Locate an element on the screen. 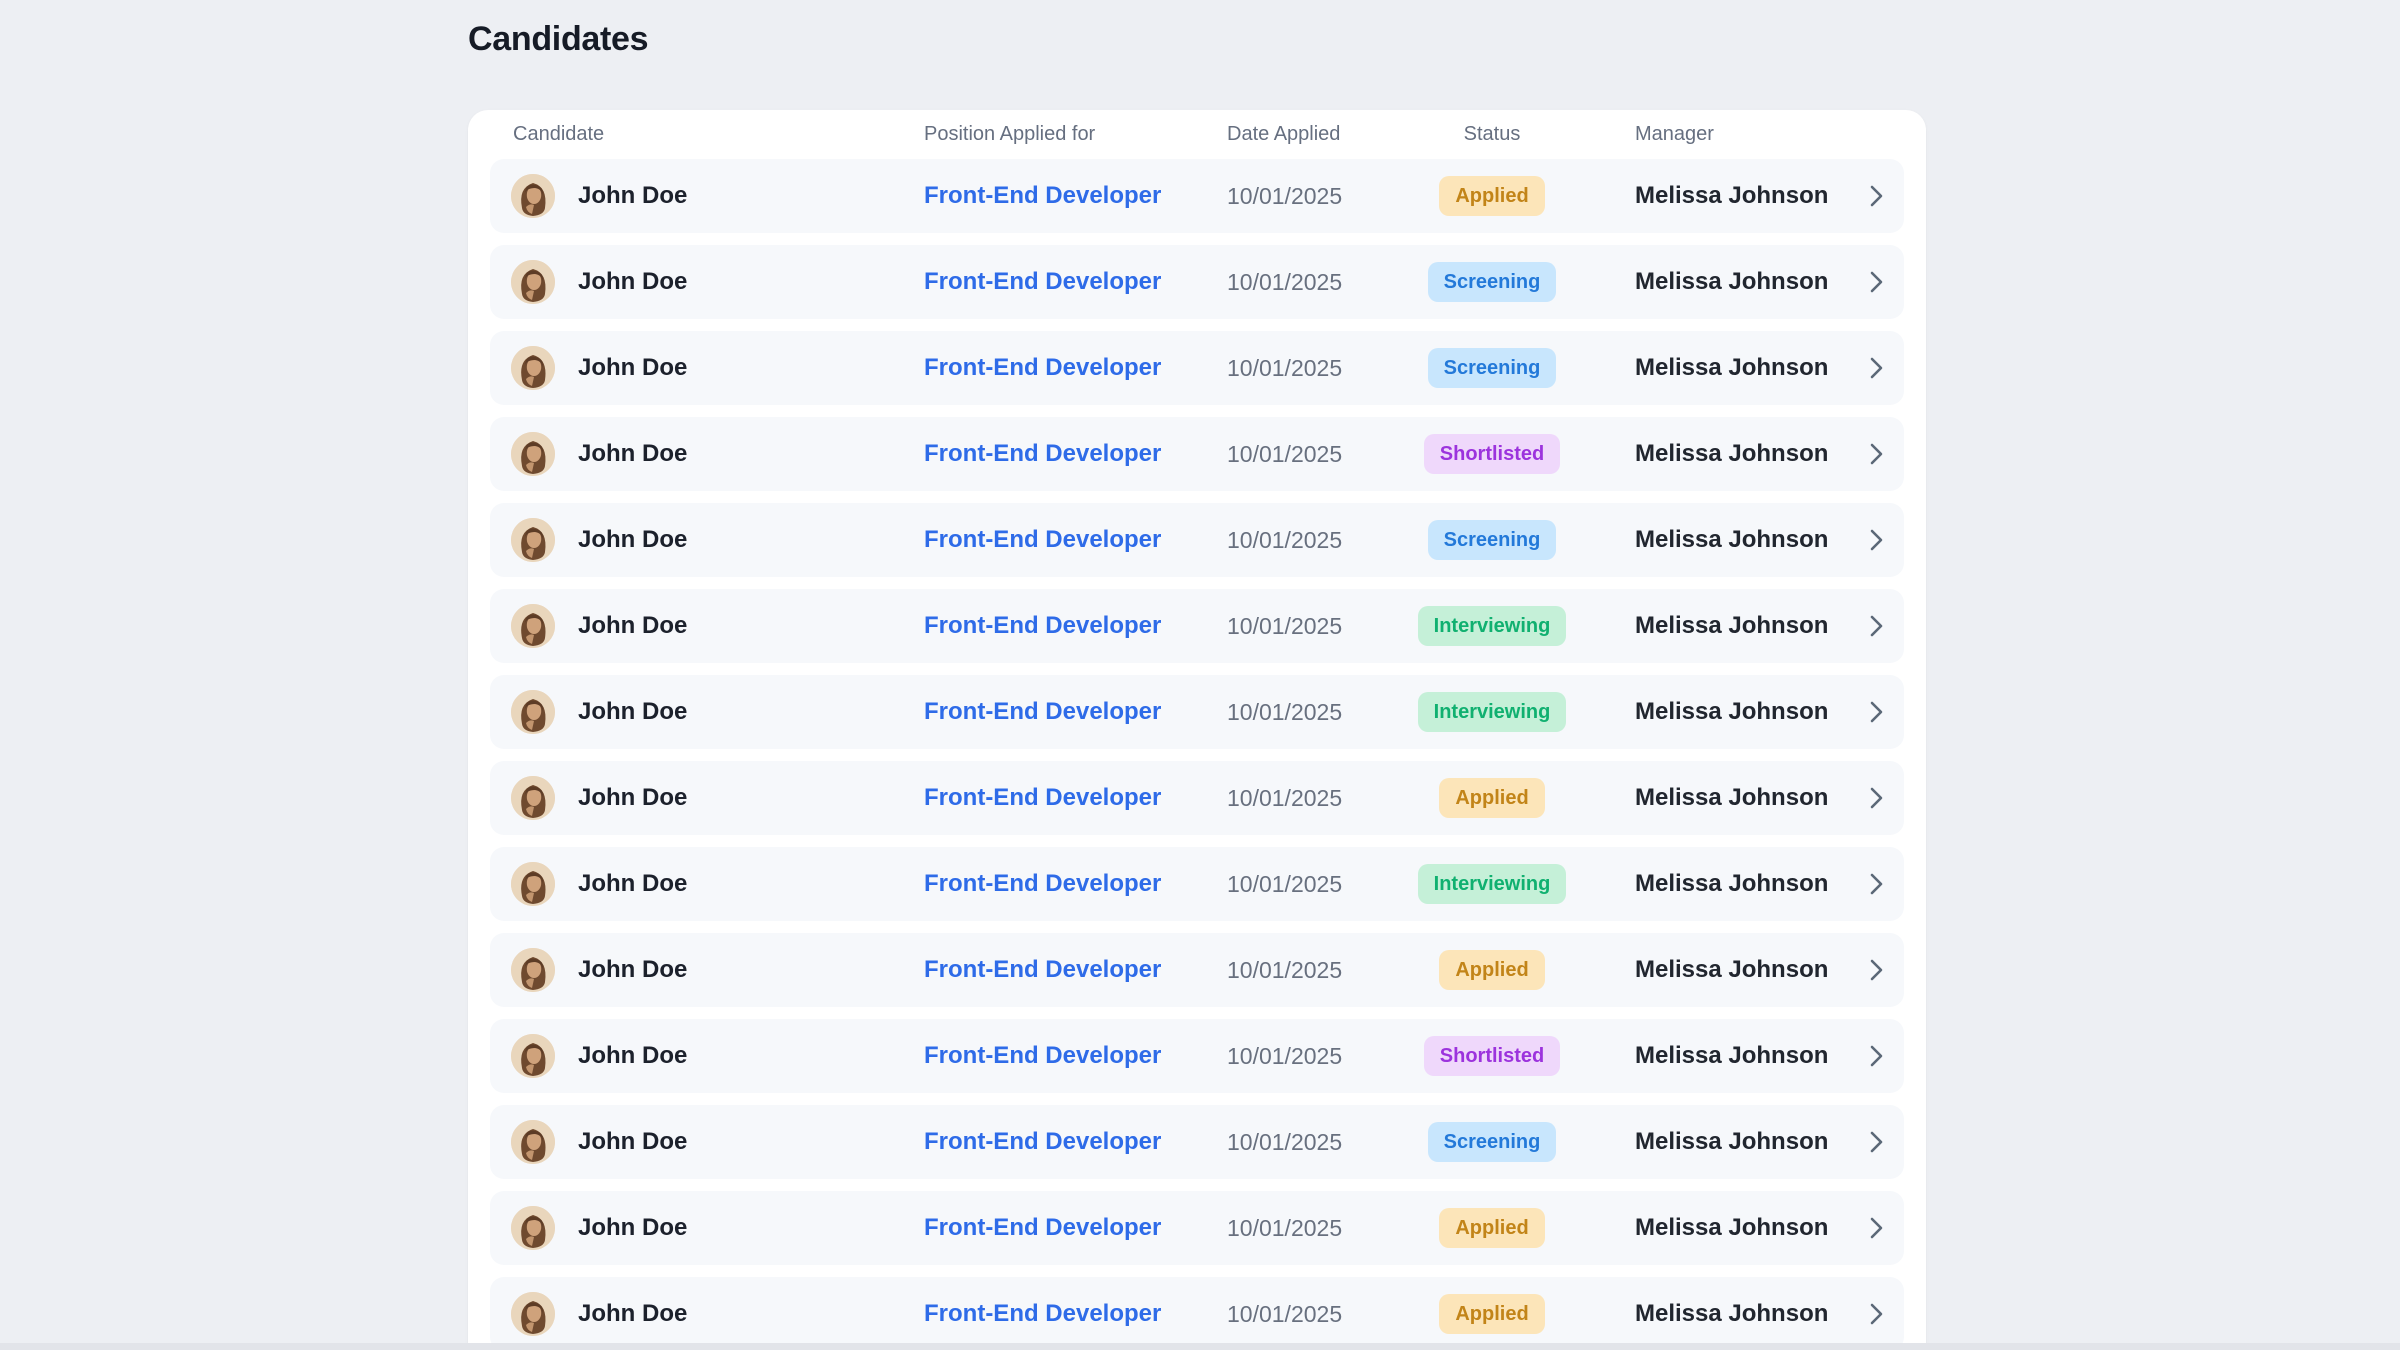 This screenshot has width=2400, height=1350. status-badge: Shortlisted is located at coordinates (1492, 1056).